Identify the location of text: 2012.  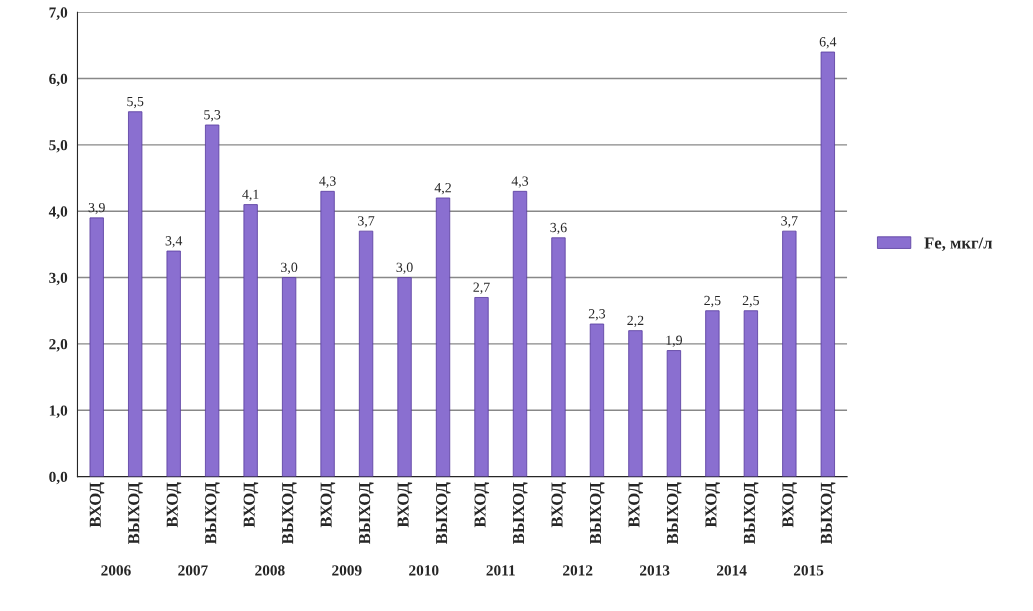
(578, 570).